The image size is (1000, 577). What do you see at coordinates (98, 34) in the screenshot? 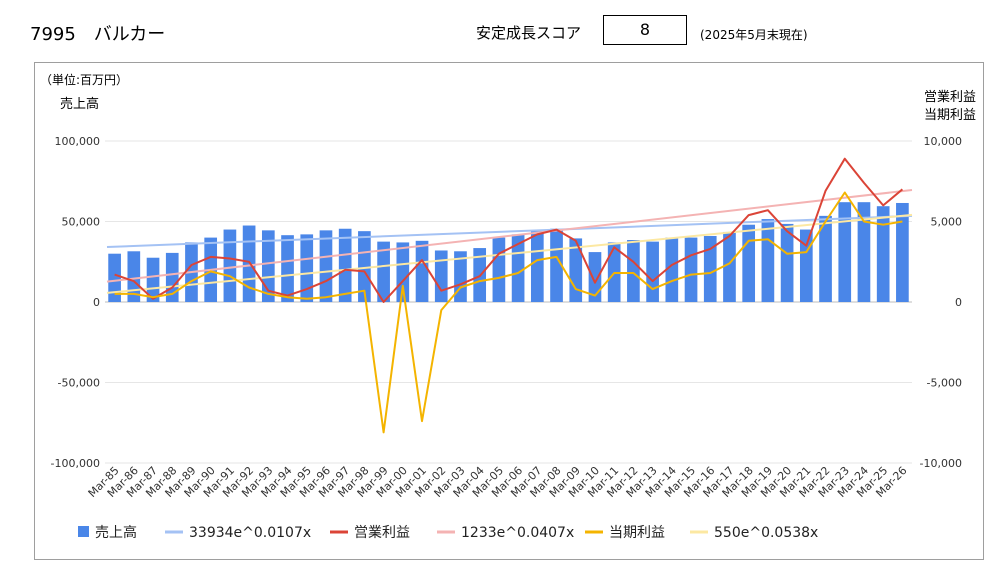
I see `page-title: 7995 バルカー` at bounding box center [98, 34].